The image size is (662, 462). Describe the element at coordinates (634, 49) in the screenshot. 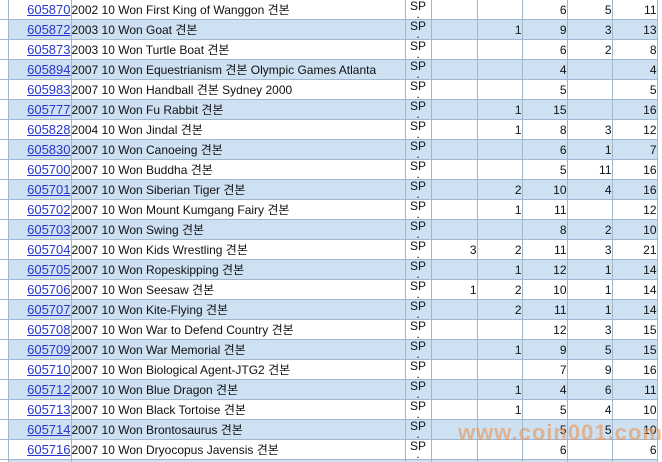

I see `total-cell: 8` at that location.